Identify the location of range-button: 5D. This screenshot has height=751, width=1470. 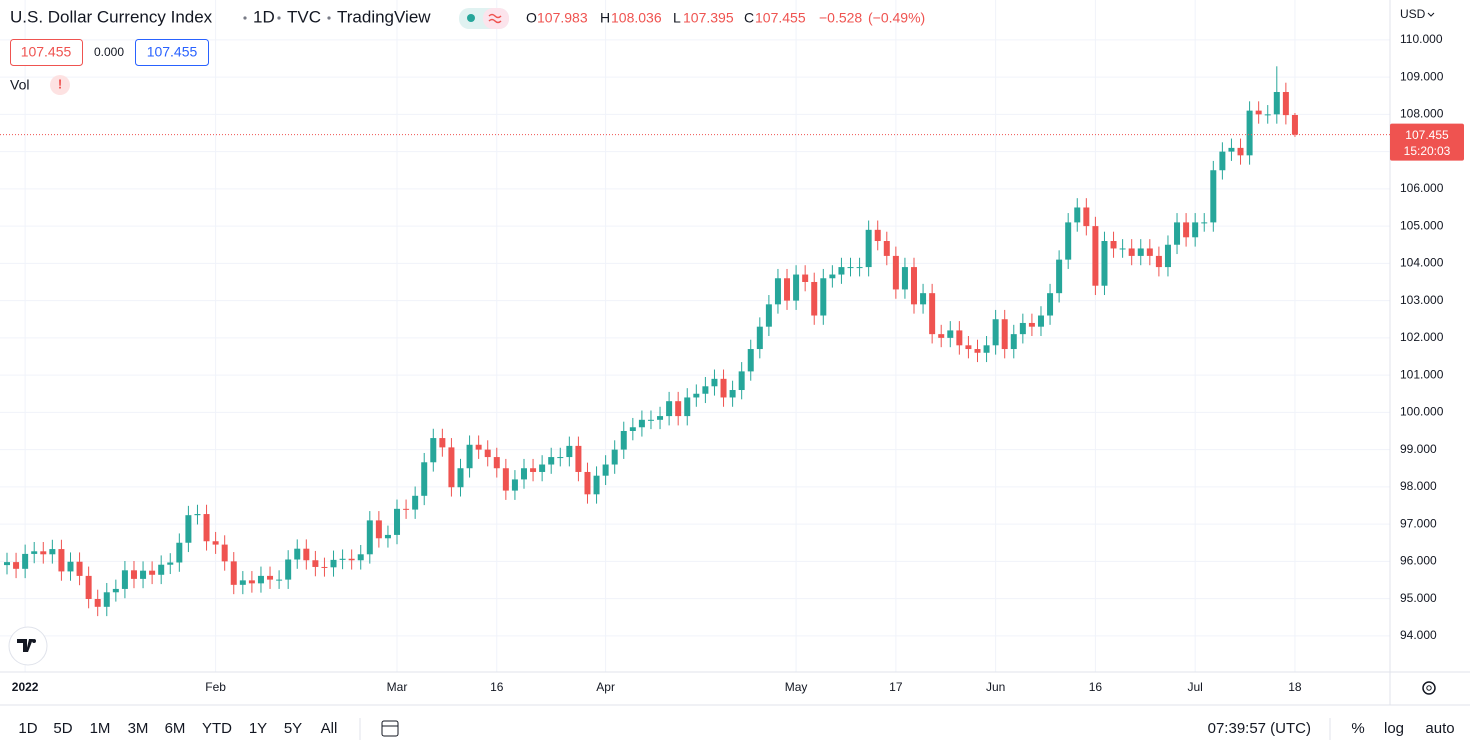
(62, 728).